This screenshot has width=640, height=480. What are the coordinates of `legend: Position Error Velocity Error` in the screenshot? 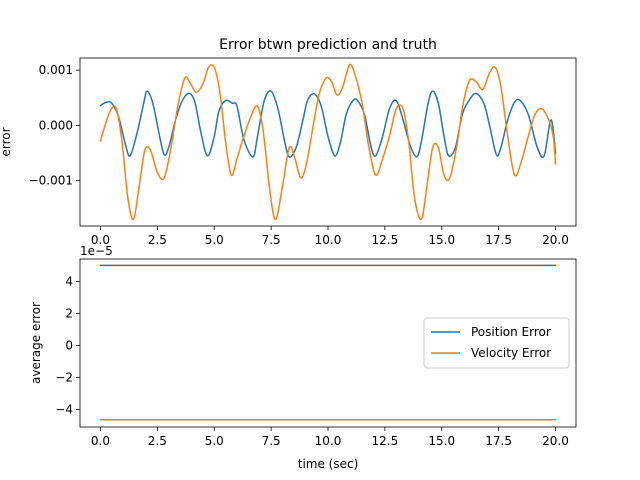 It's located at (496, 343).